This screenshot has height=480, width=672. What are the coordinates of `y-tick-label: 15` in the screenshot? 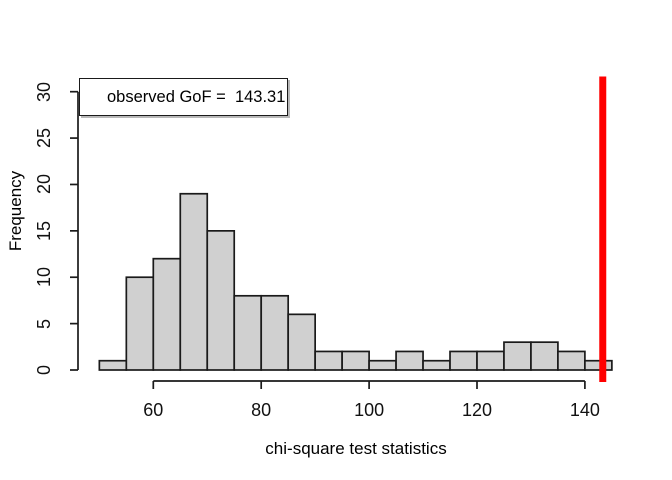 It's located at (44, 230).